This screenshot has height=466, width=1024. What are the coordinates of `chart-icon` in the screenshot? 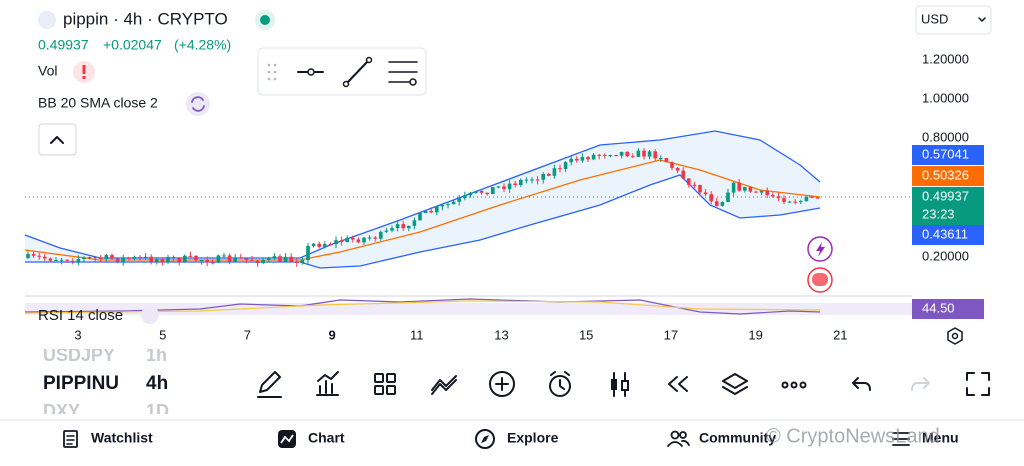 It's located at (287, 439).